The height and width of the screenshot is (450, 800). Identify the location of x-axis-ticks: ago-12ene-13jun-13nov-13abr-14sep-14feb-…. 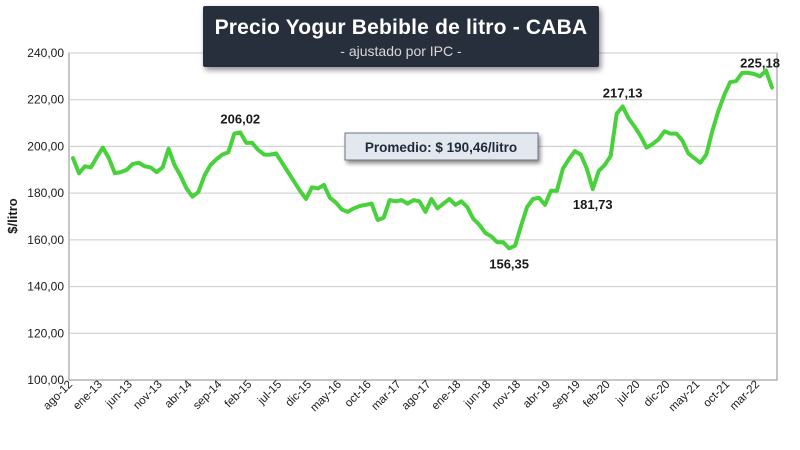
(401, 396).